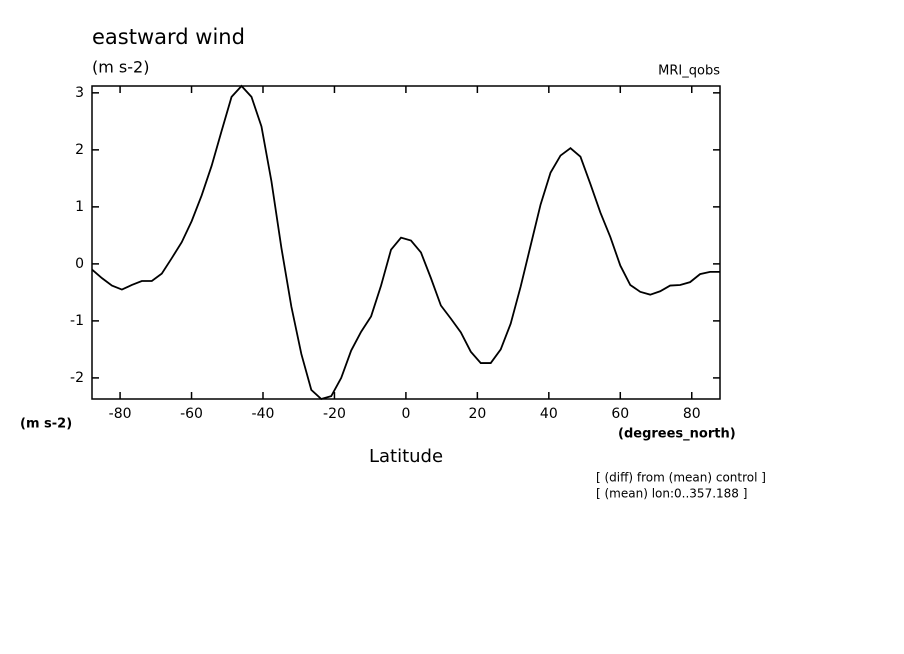 Image resolution: width=904 pixels, height=654 pixels. I want to click on x-tick-label: 20, so click(477, 414).